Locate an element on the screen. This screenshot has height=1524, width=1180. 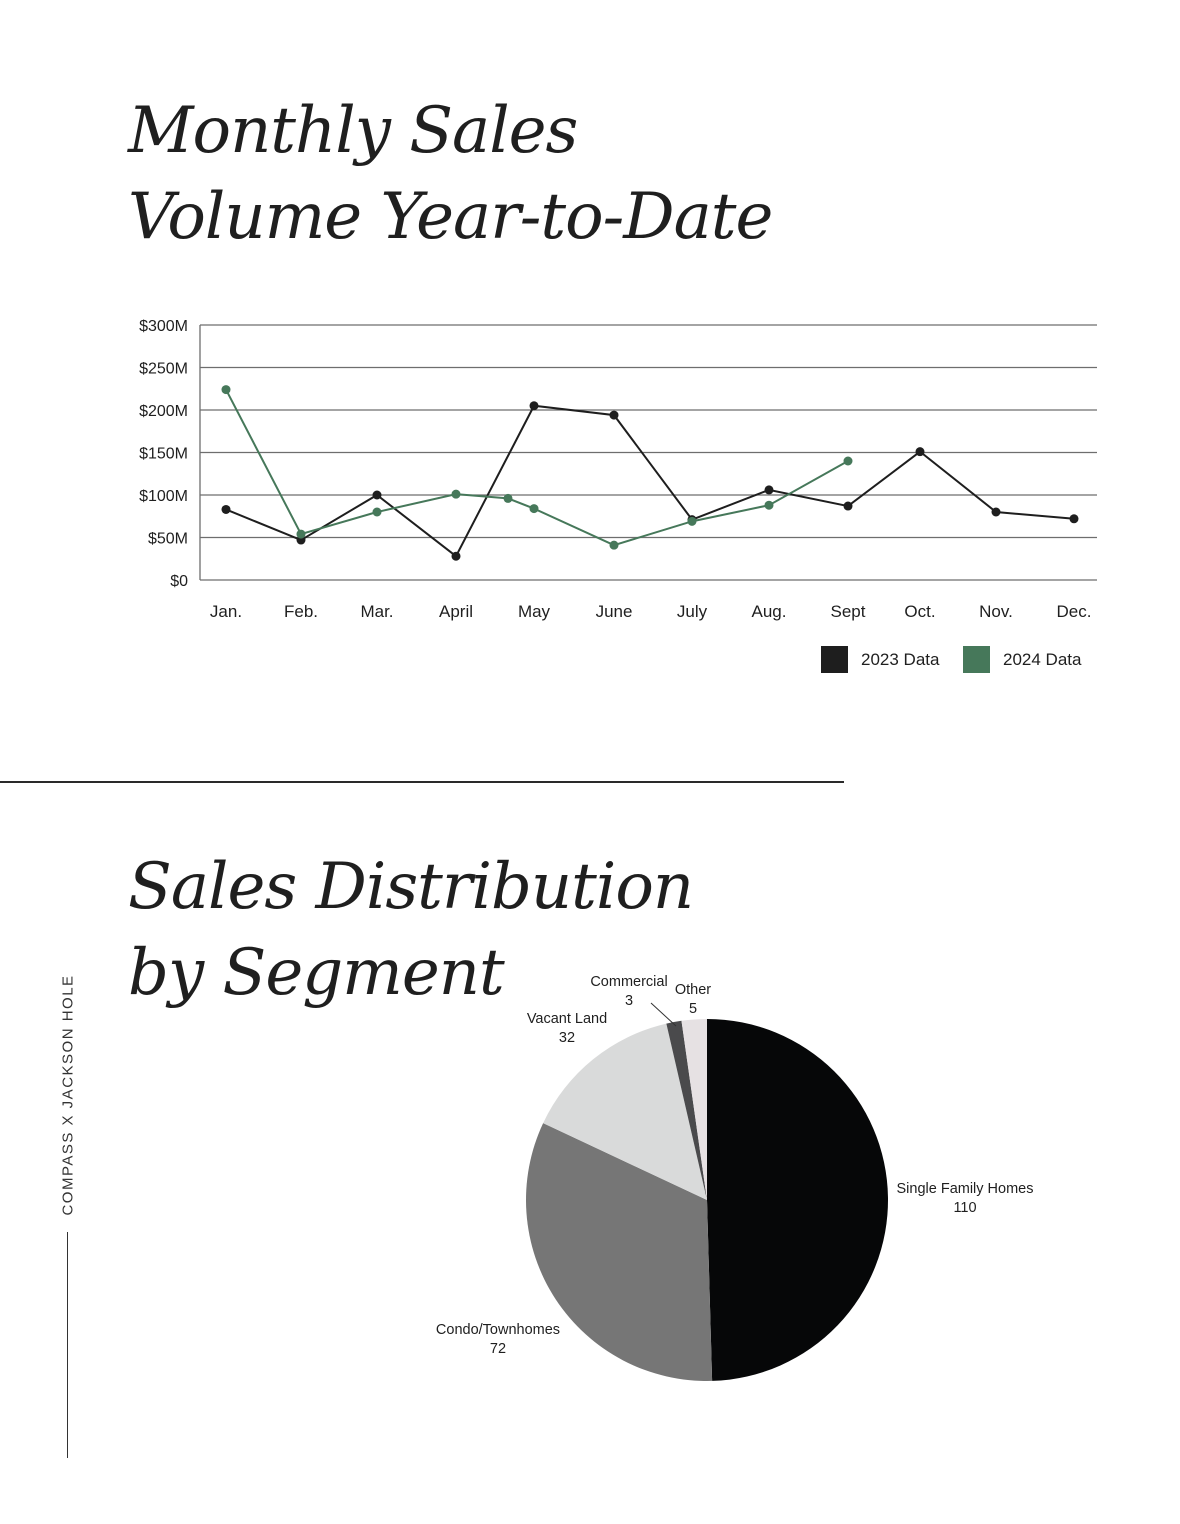
y-tick-label: $0 is located at coordinates (179, 581).